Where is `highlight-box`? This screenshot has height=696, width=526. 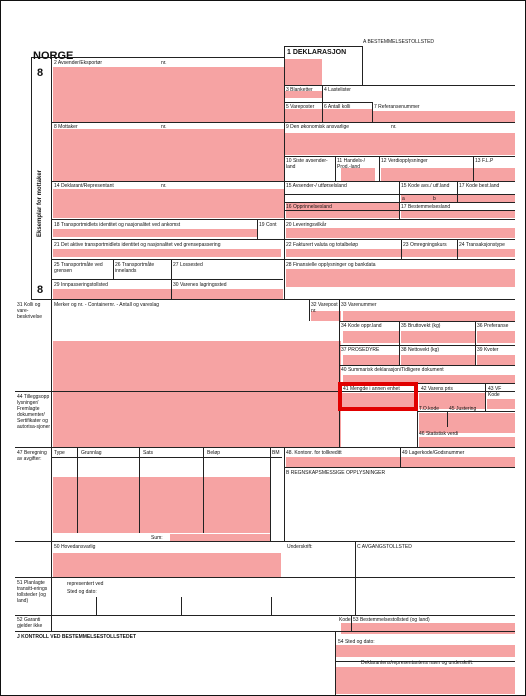
highlight-box is located at coordinates (378, 396).